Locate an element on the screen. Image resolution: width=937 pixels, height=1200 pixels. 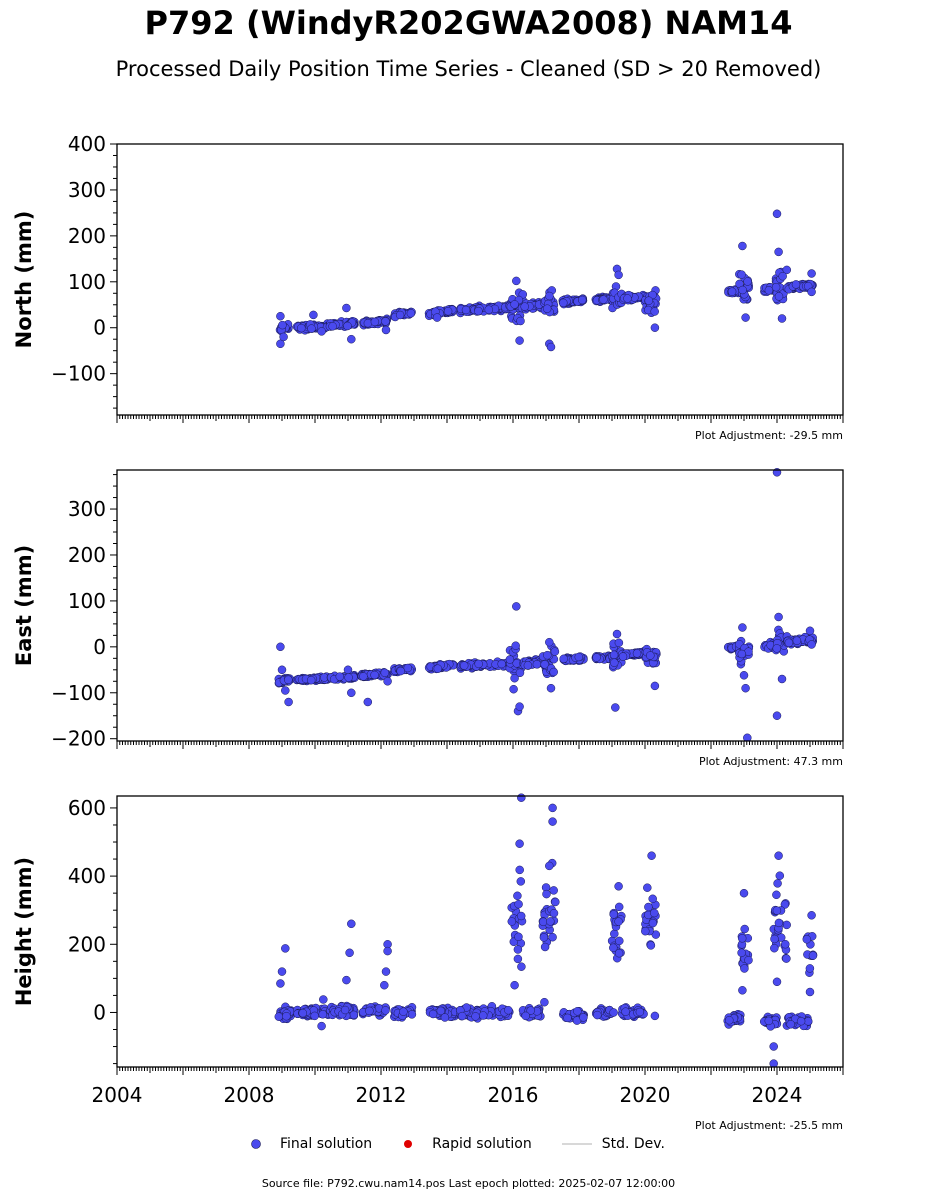
height-plot-adjustment: Plot Adjustment: -25.5 mm is located at coordinates (769, 1125).